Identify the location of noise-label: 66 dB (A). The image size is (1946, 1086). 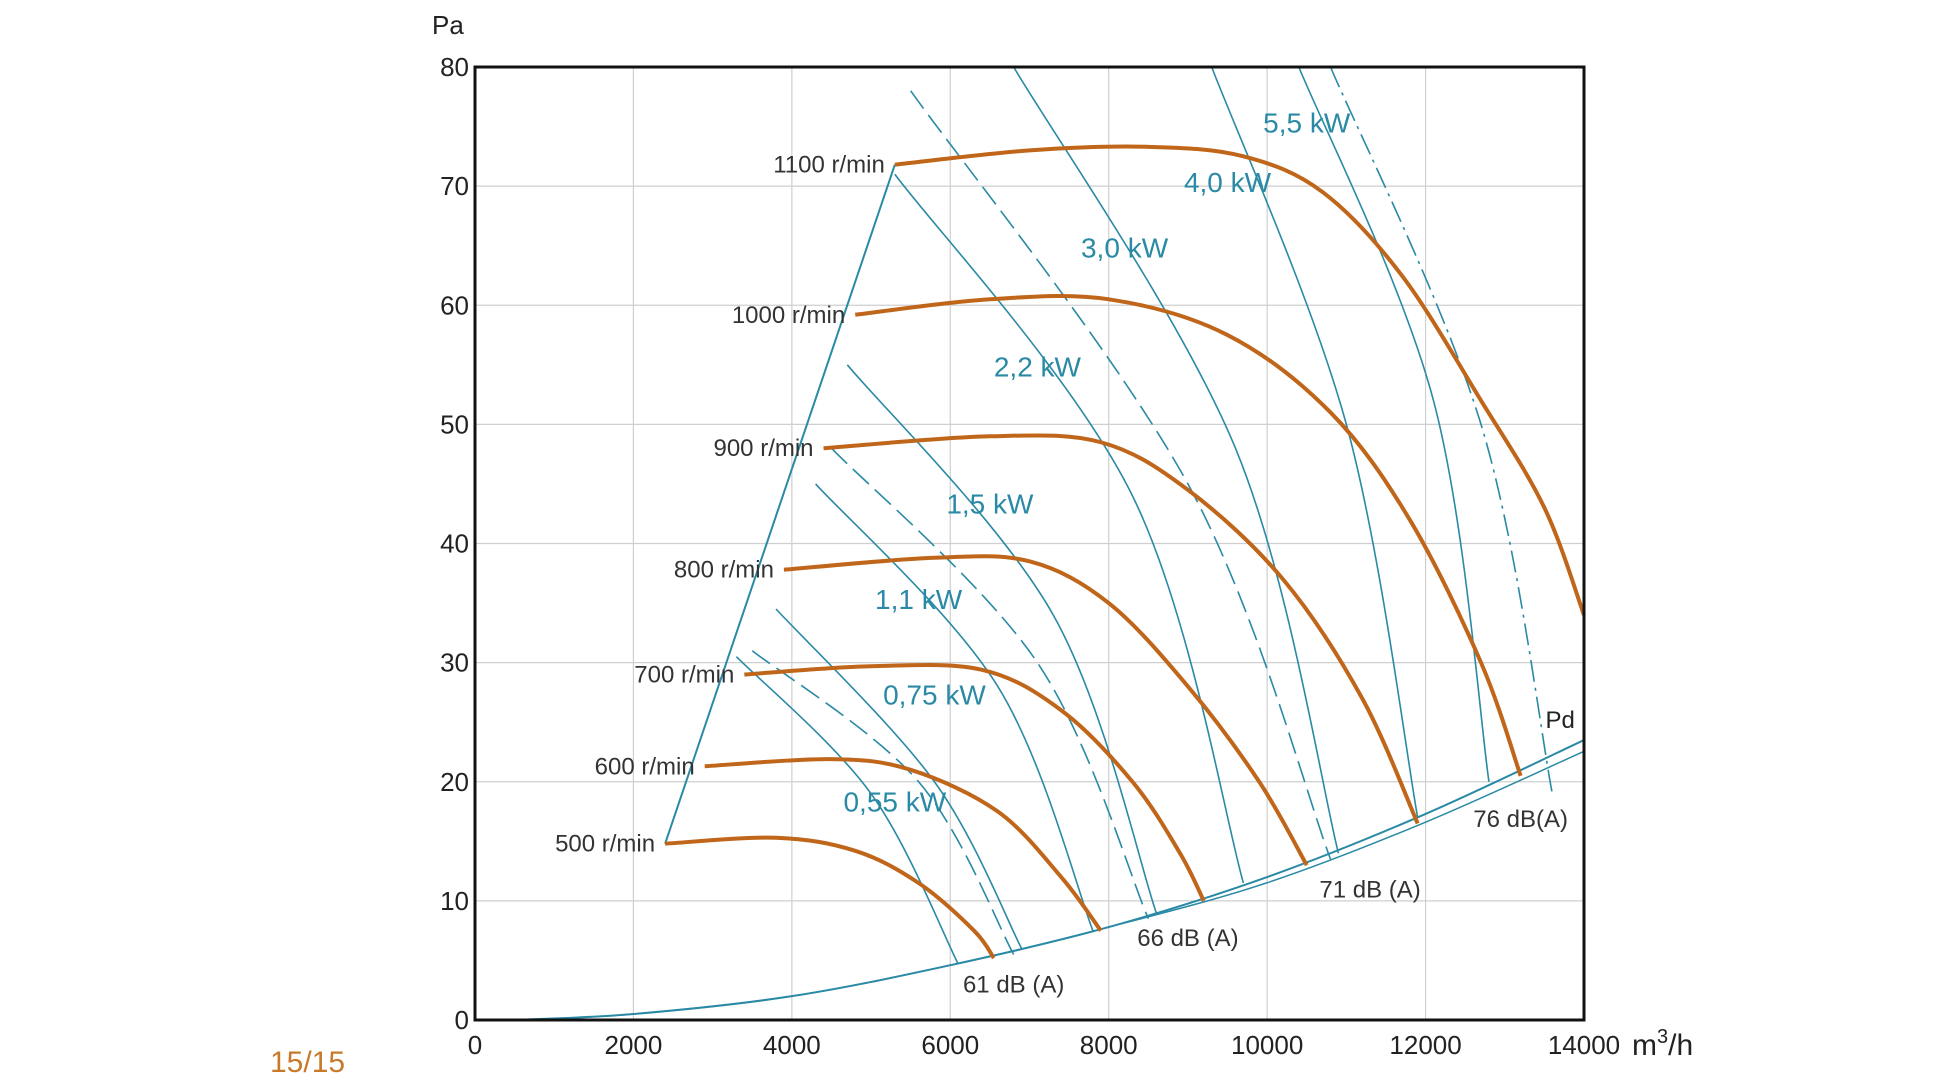
(1187, 938).